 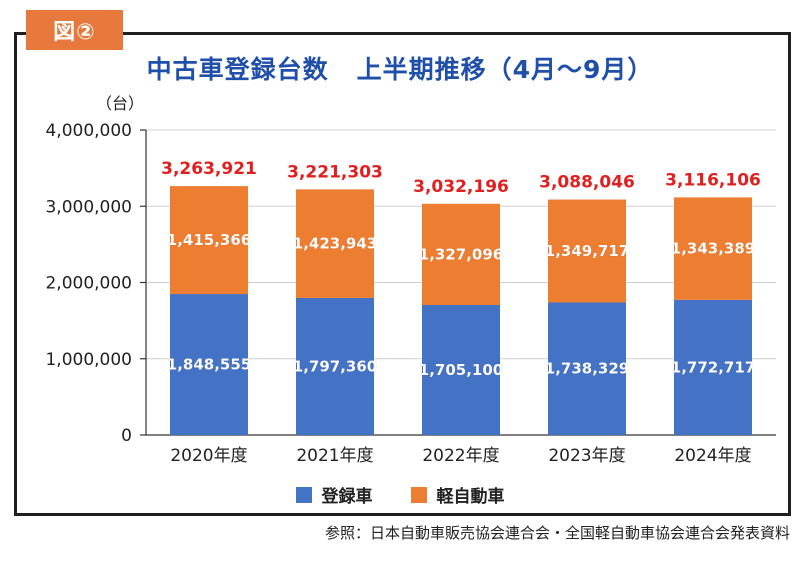 I want to click on data-label-kei: 1,349,717, so click(x=587, y=251).